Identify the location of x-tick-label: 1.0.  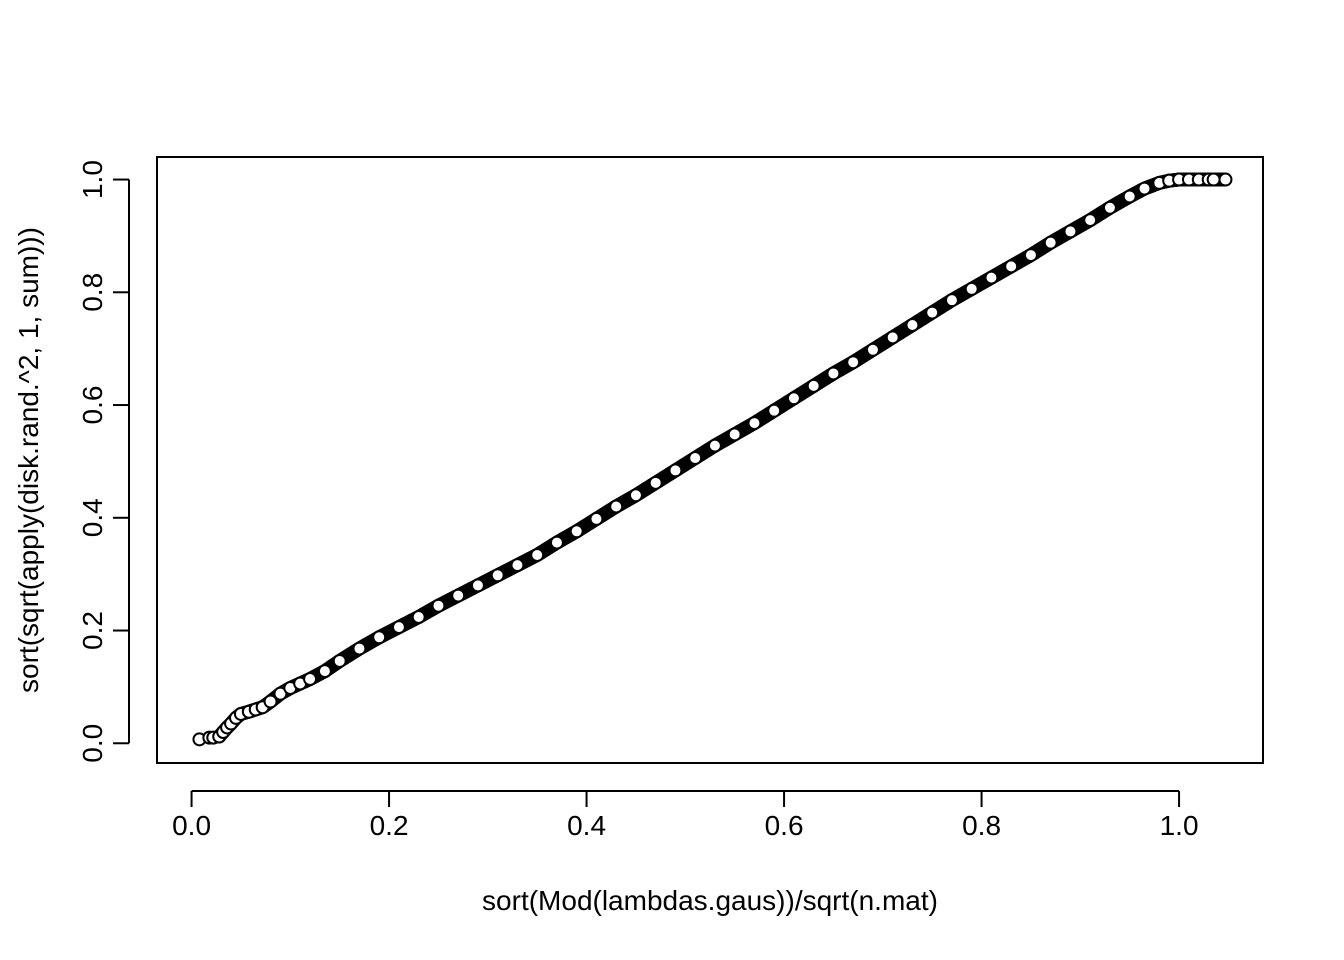
(1179, 825).